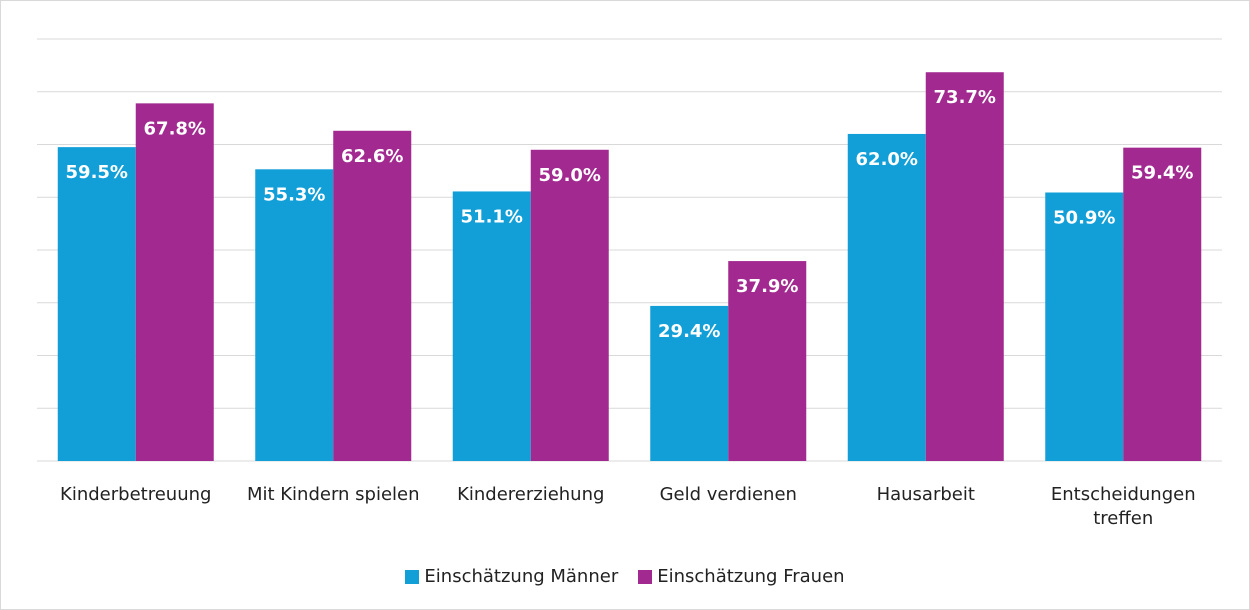 The width and height of the screenshot is (1250, 610). Describe the element at coordinates (965, 97) in the screenshot. I see `data-label: 73.7%` at that location.